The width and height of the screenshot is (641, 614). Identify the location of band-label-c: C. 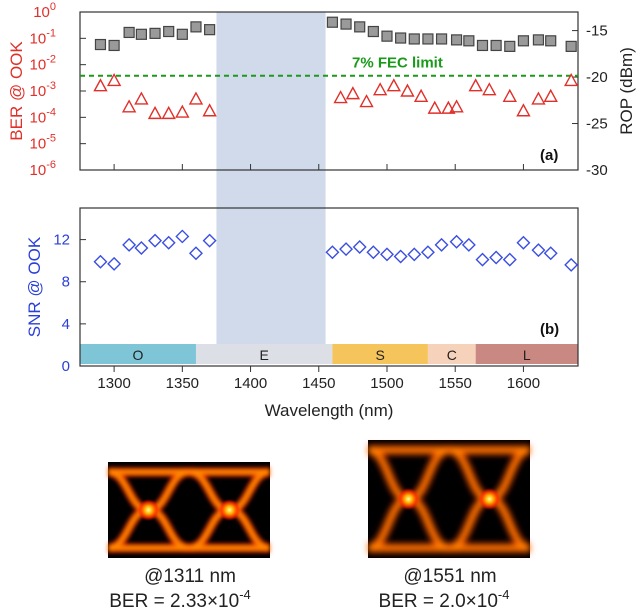
(452, 355).